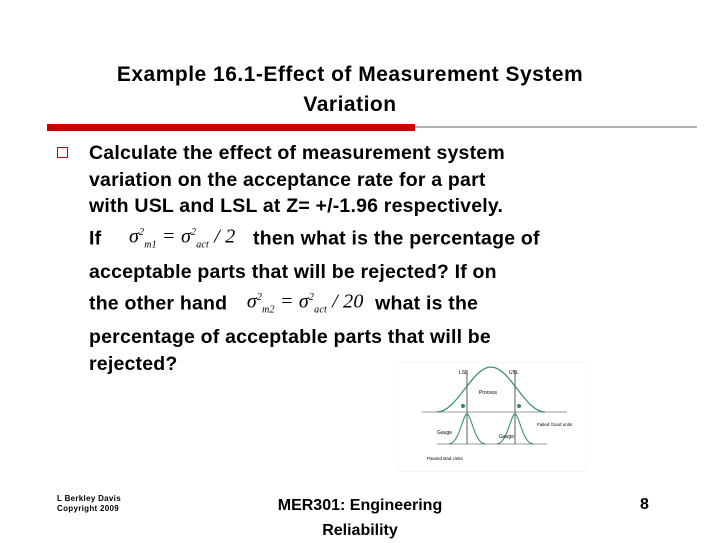 Image resolution: width=720 pixels, height=543 pixels. I want to click on eq2-rhs-sub: act, so click(320, 310).